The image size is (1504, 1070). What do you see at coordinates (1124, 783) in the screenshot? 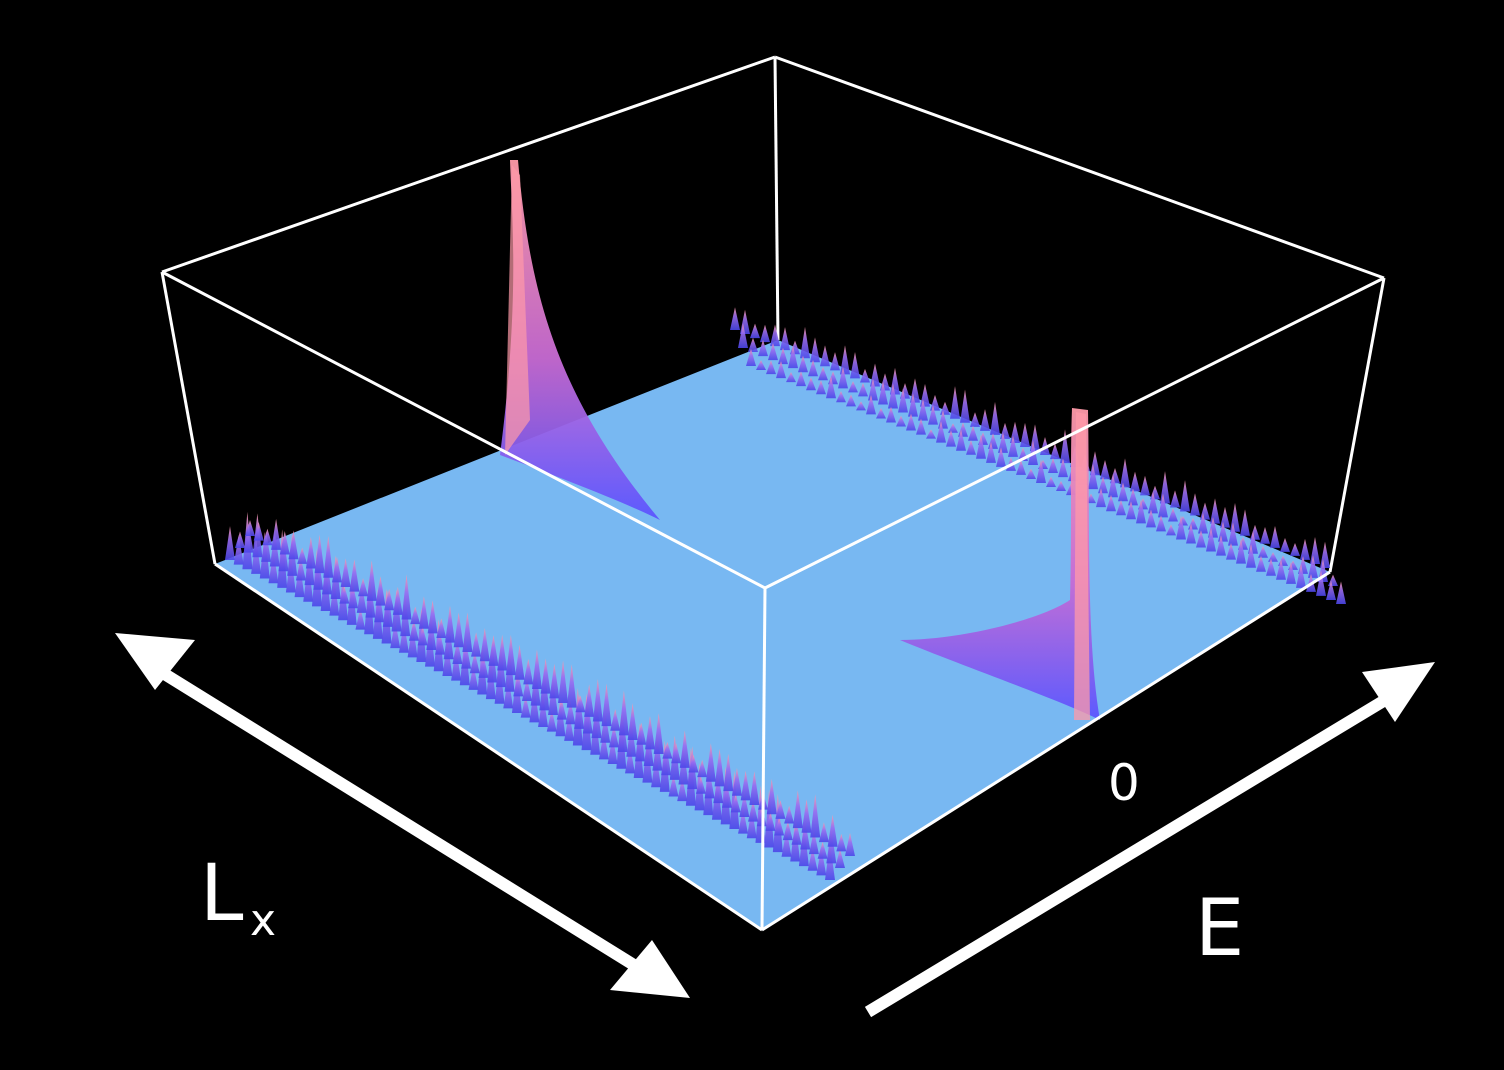
I see `e-tick-zero: 0` at bounding box center [1124, 783].